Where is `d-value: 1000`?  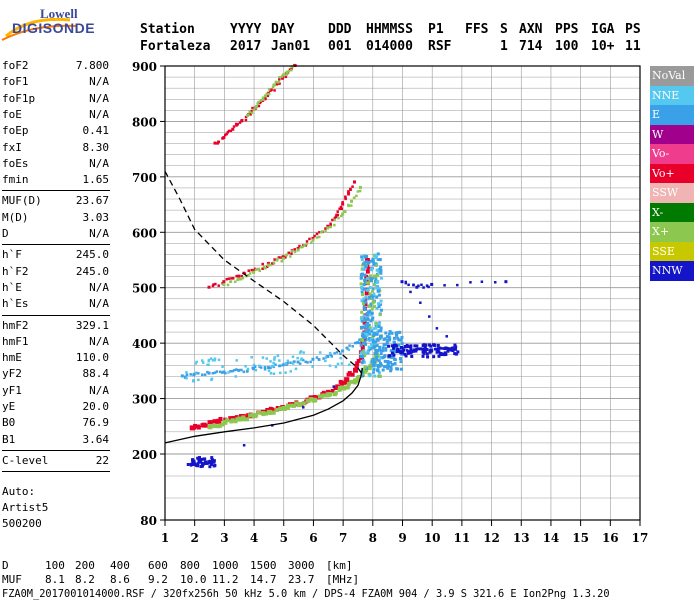
d-value: 1000 is located at coordinates (225, 565).